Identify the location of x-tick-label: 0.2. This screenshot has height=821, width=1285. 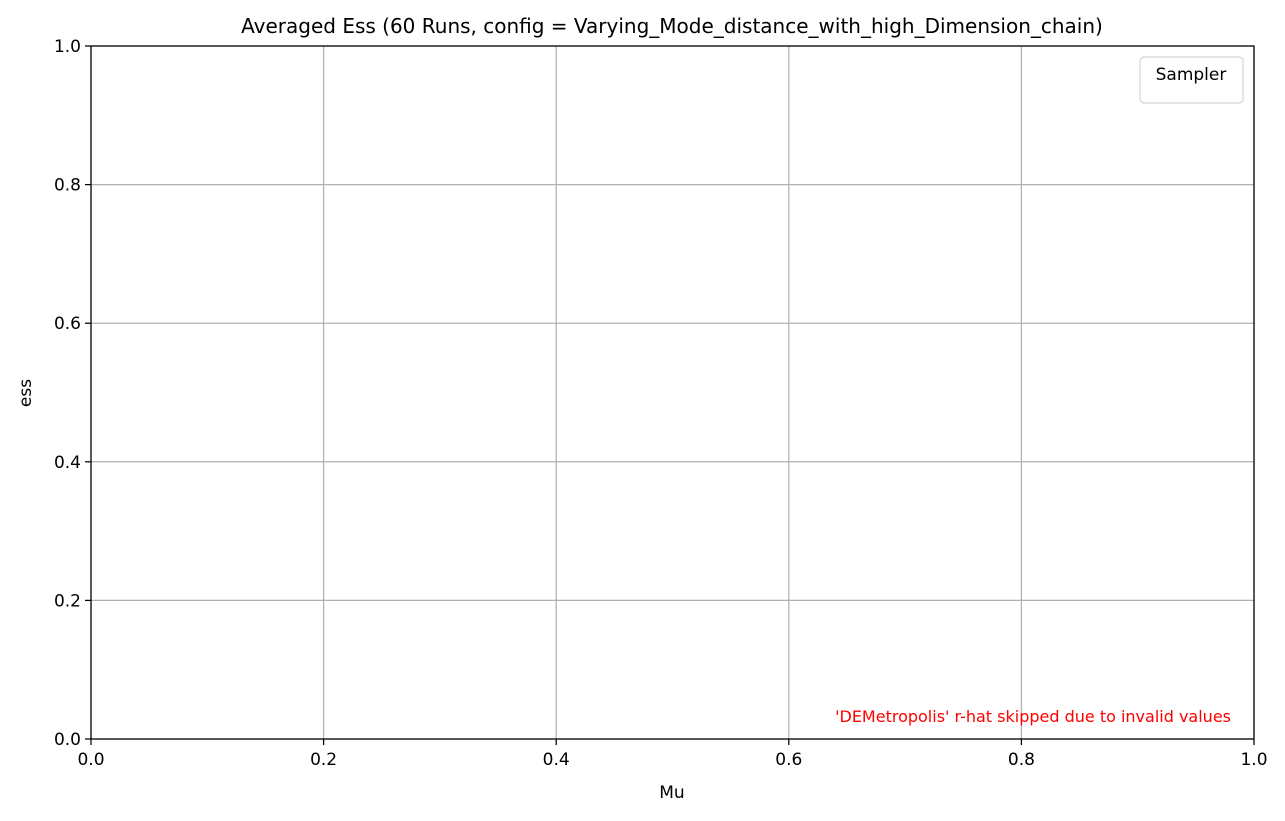
(323, 760).